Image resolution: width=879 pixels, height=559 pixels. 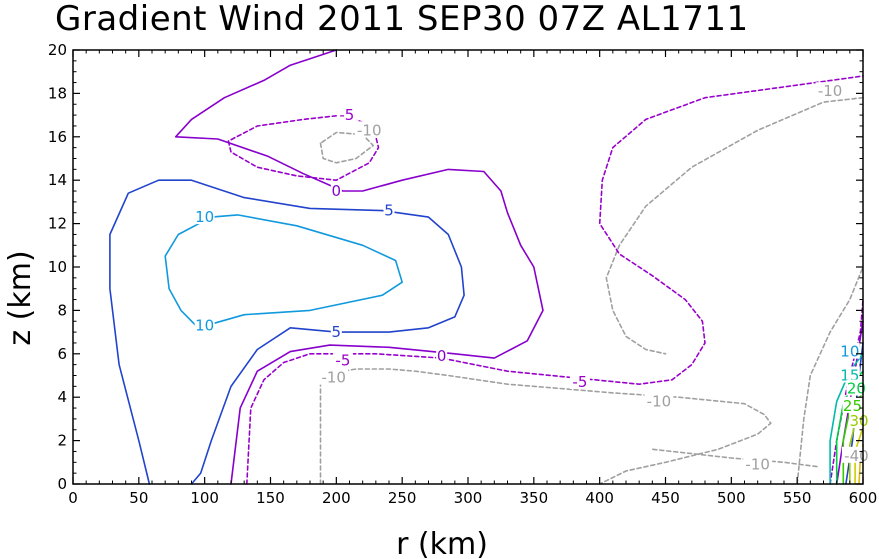 I want to click on contour-label-neg10-4: -10, so click(x=369, y=130).